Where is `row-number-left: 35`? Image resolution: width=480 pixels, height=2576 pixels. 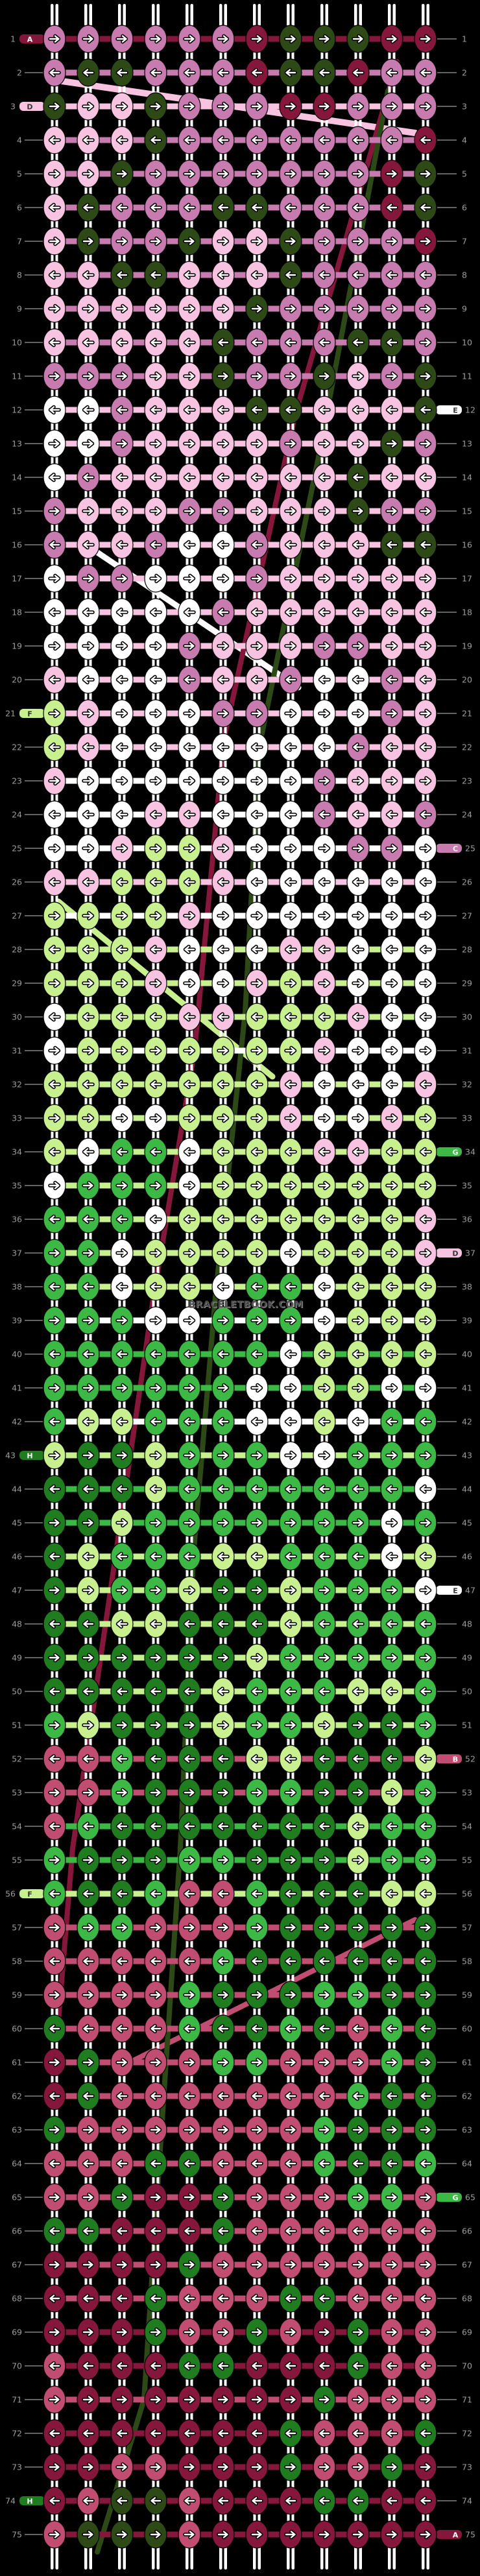
row-number-left: 35 is located at coordinates (17, 1186).